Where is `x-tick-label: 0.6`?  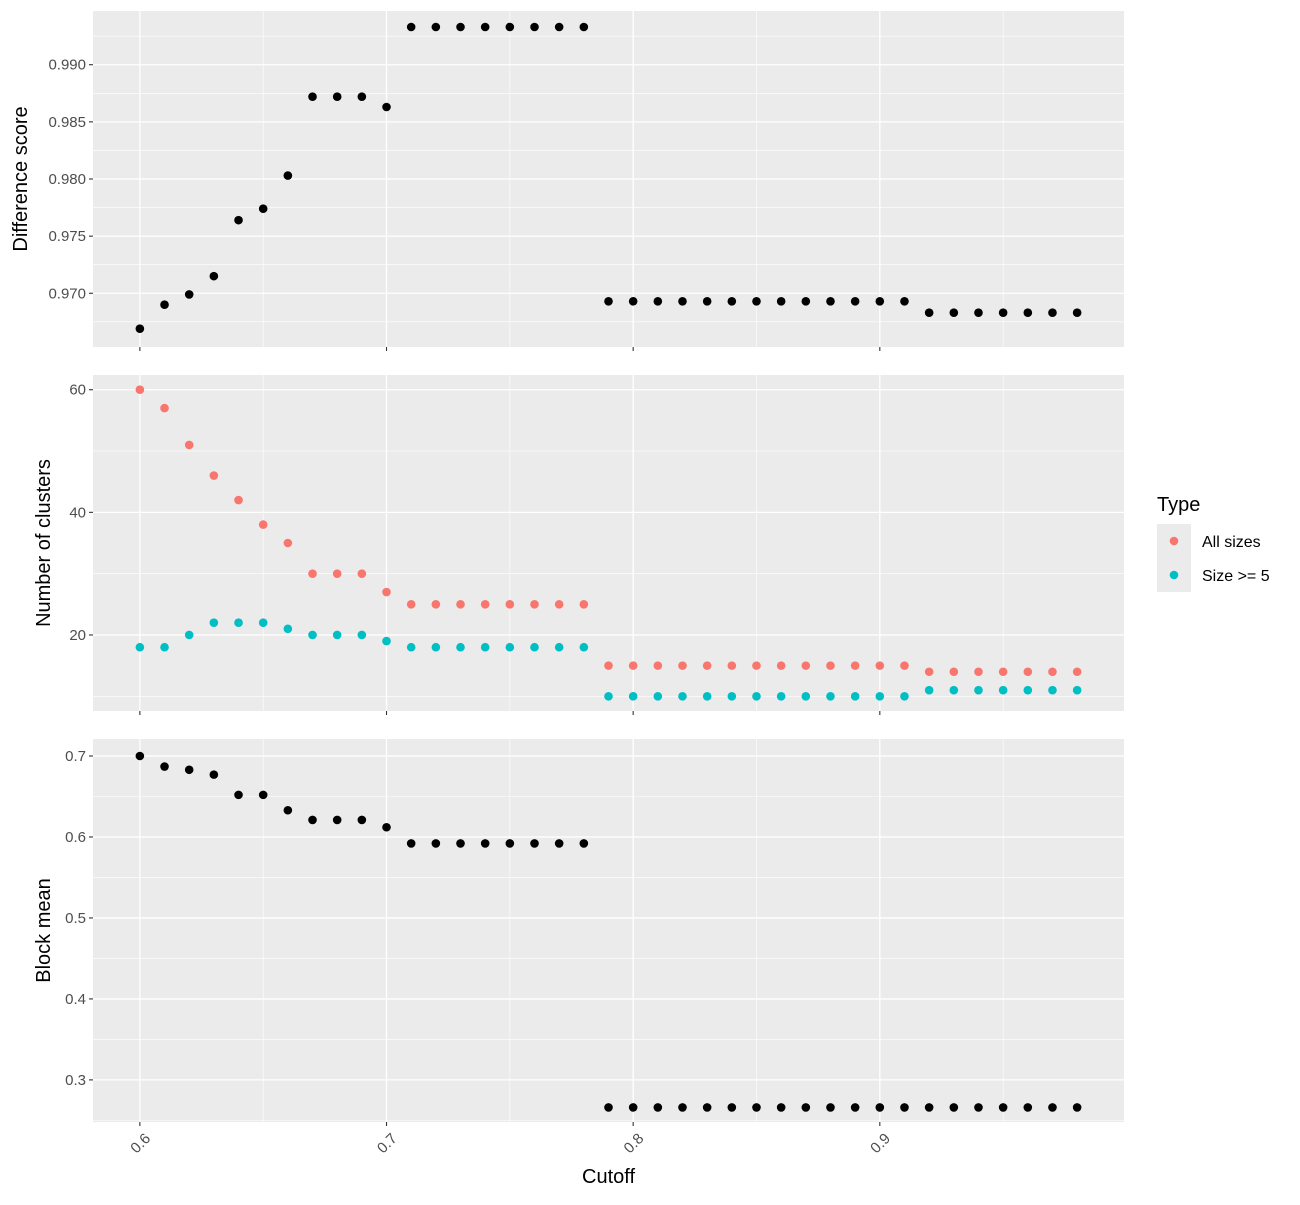 x-tick-label: 0.6 is located at coordinates (140, 1143).